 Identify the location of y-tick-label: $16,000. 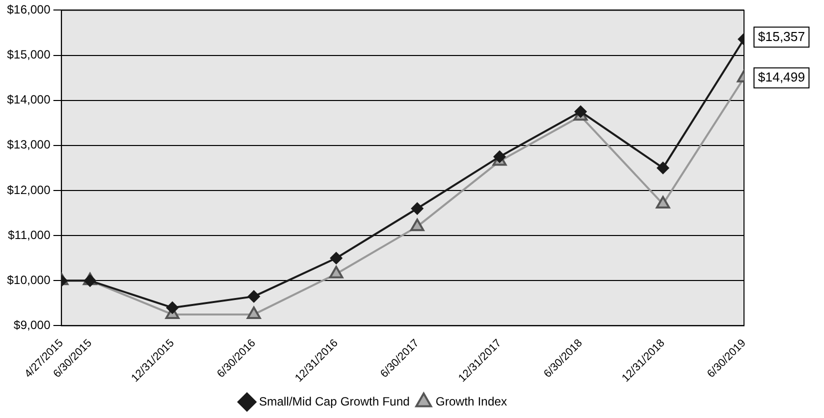
(28, 9).